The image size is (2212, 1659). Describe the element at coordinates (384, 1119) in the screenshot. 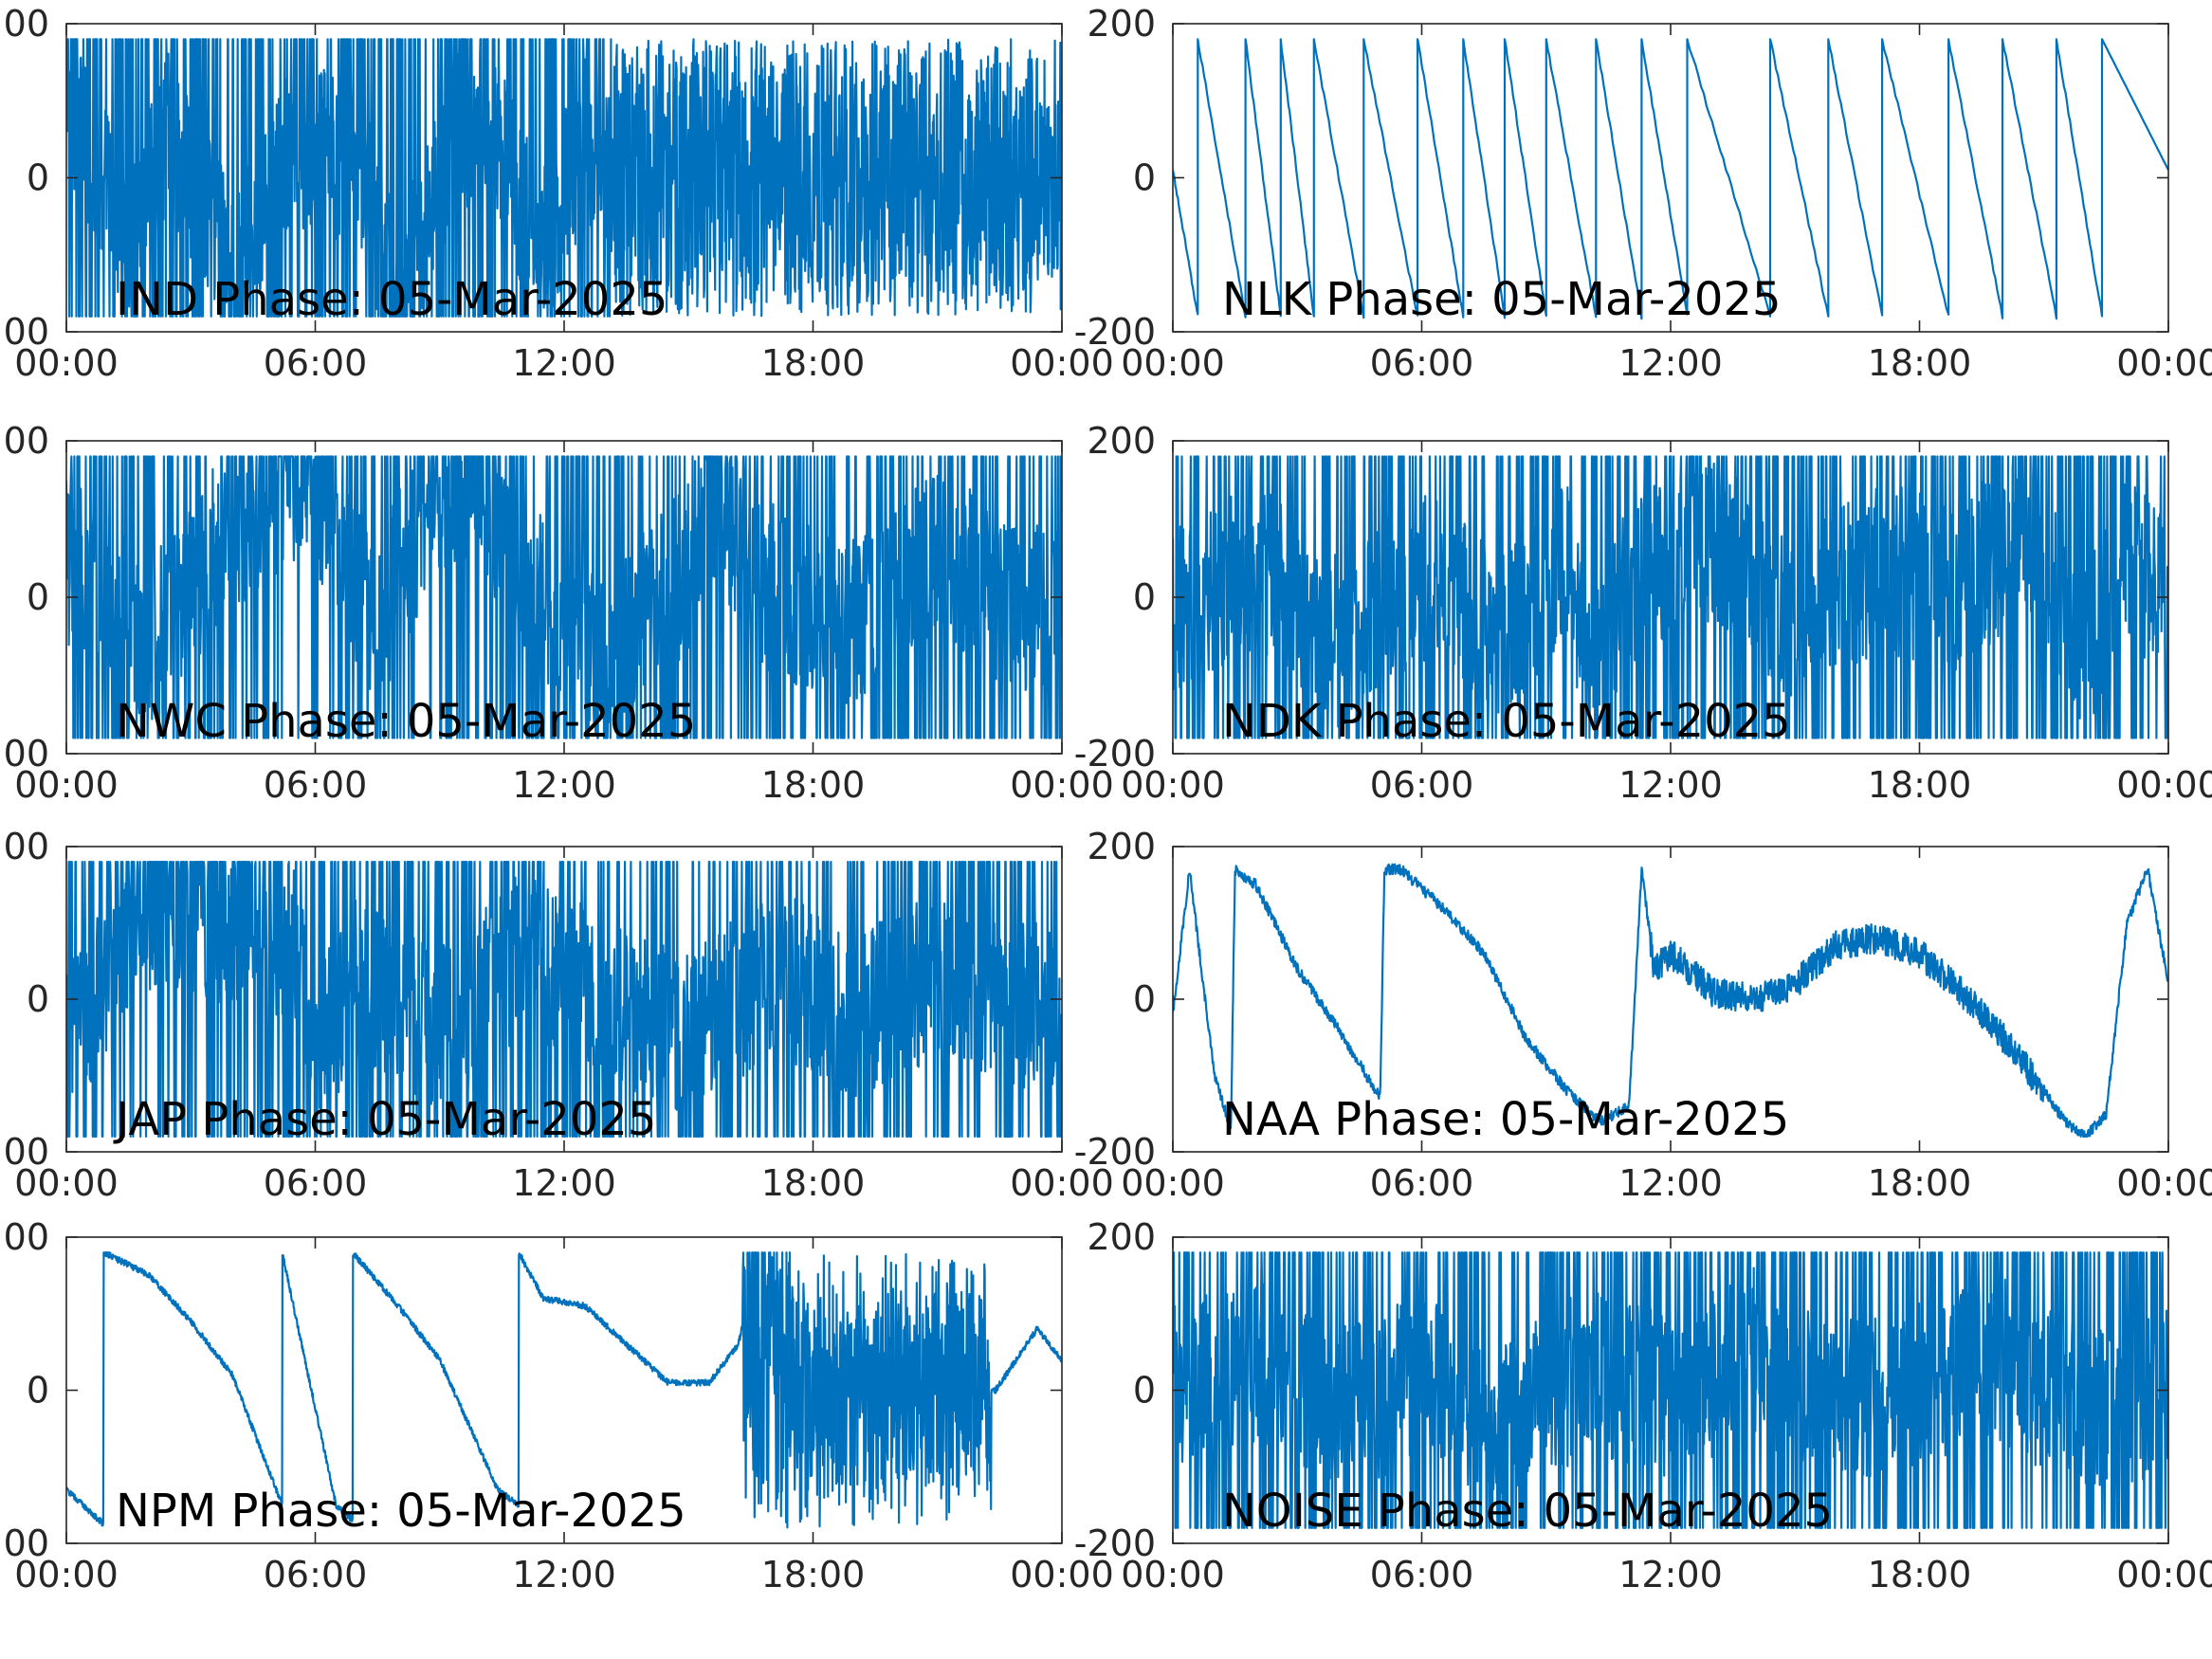

I see `subplot-title: JAP Phase: 05-Mar-2025` at that location.